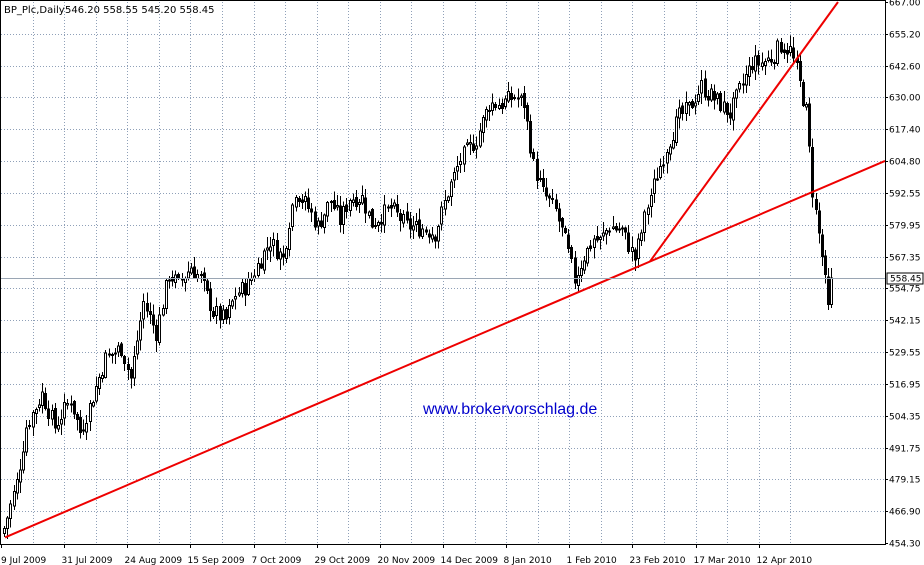  What do you see at coordinates (154, 560) in the screenshot?
I see `x-tick-label: 24 Aug 2009` at bounding box center [154, 560].